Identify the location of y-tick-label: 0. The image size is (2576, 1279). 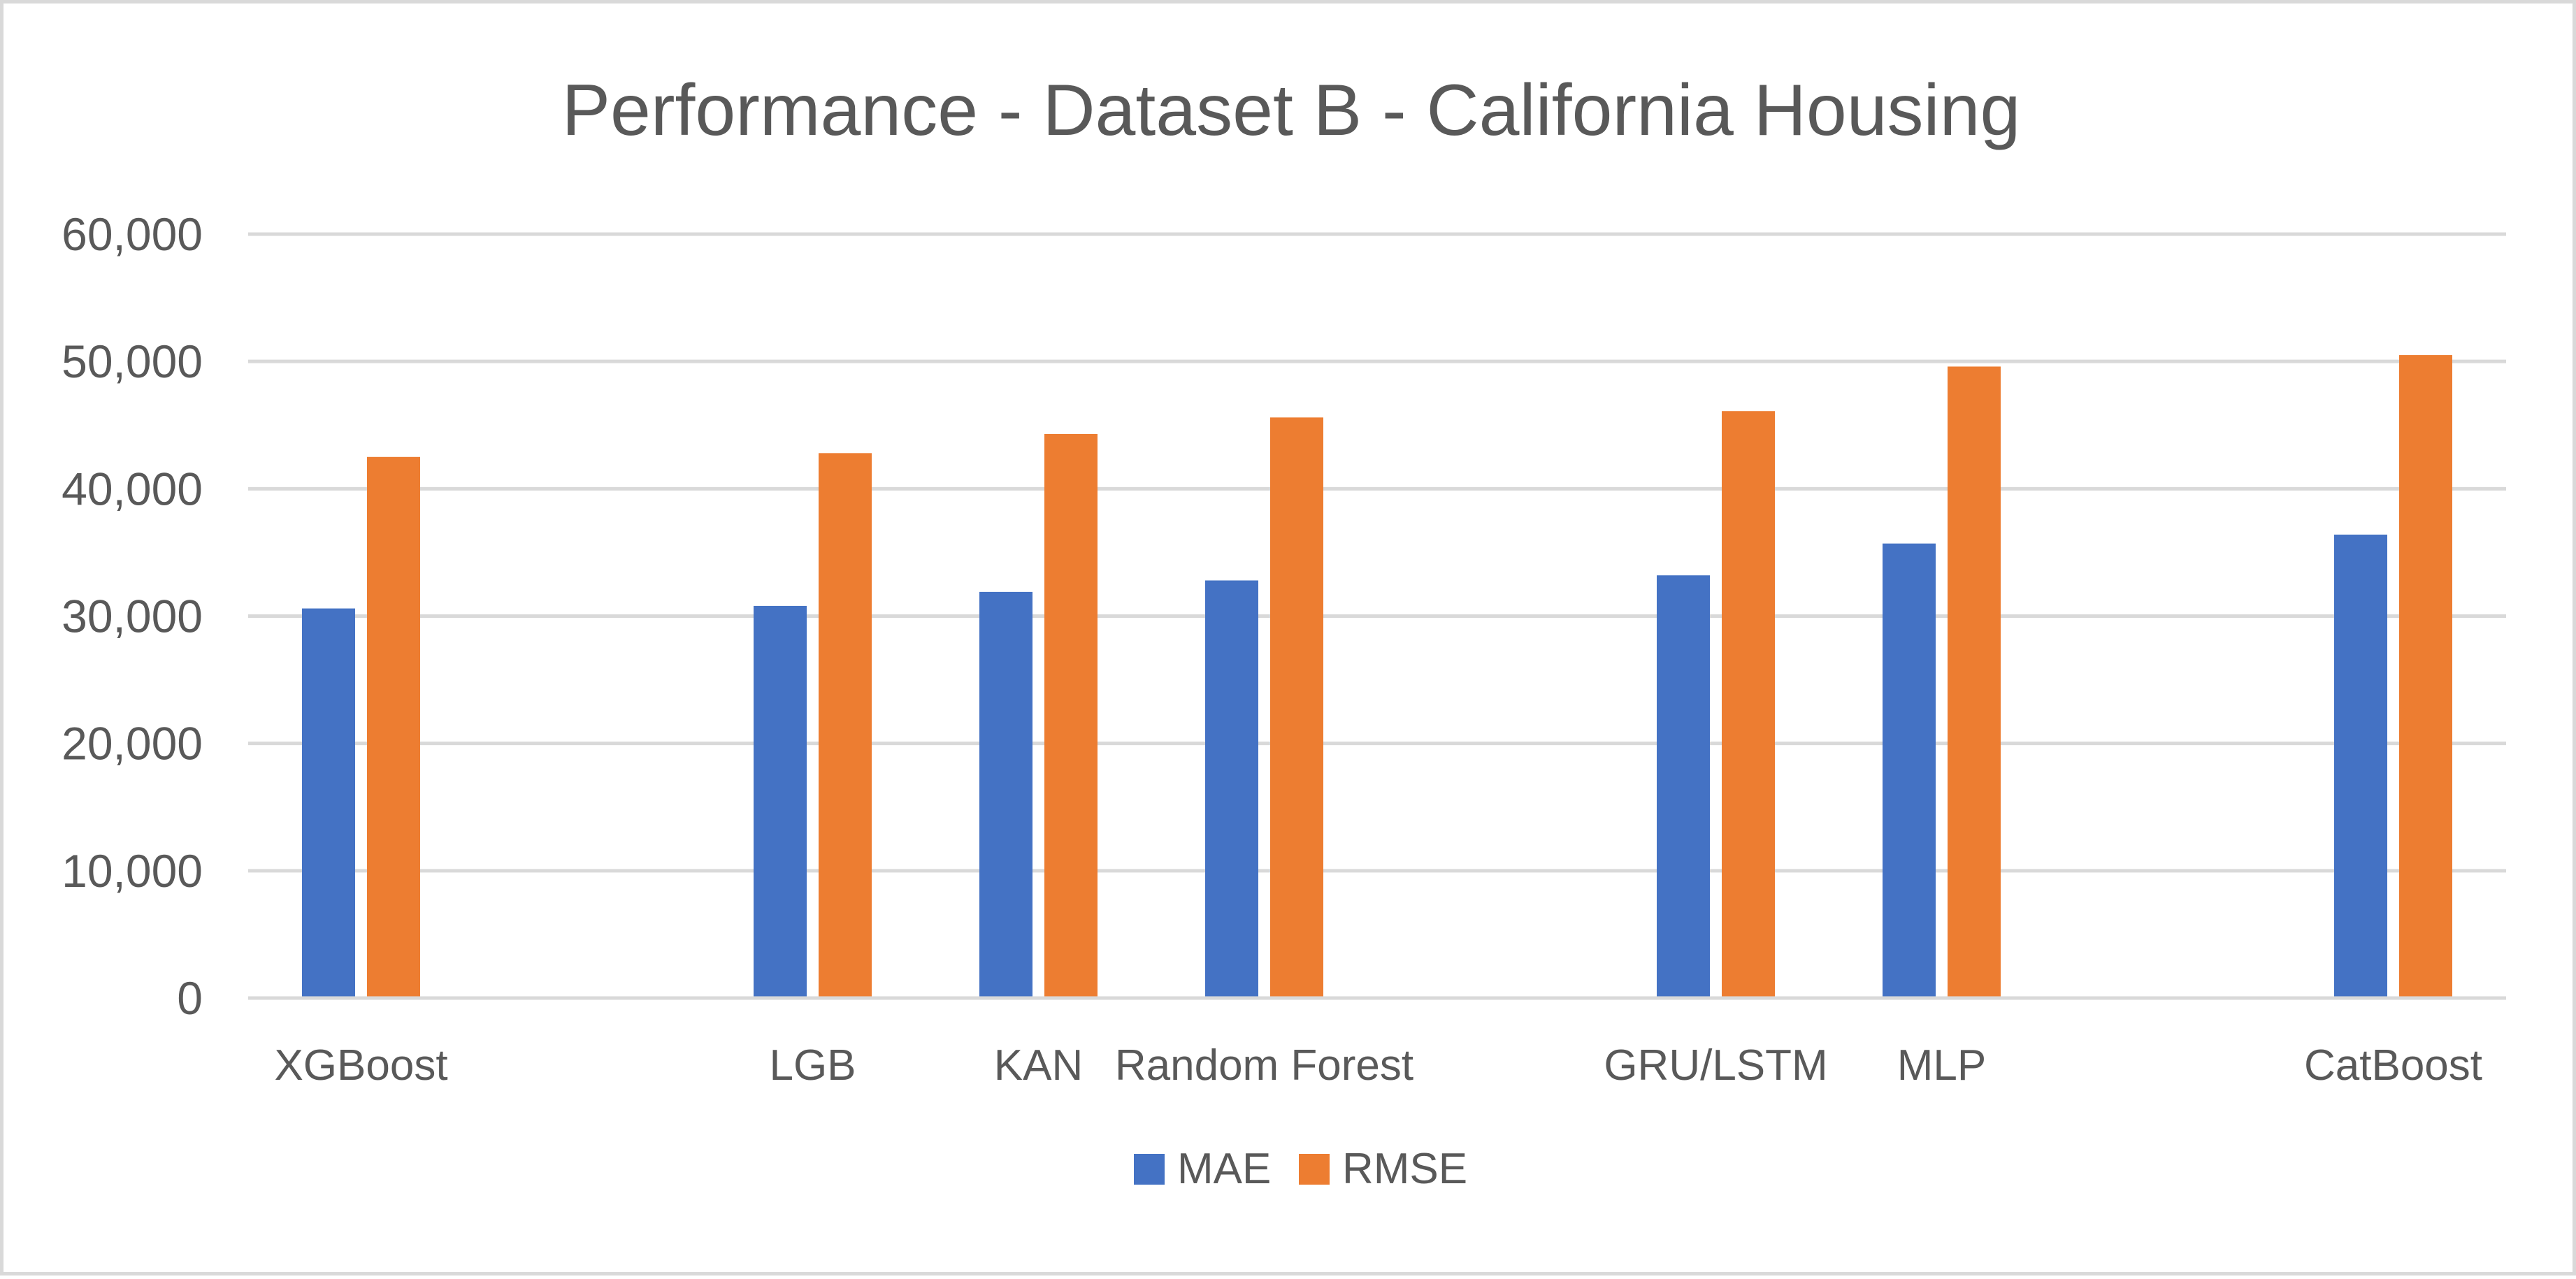
(190, 998).